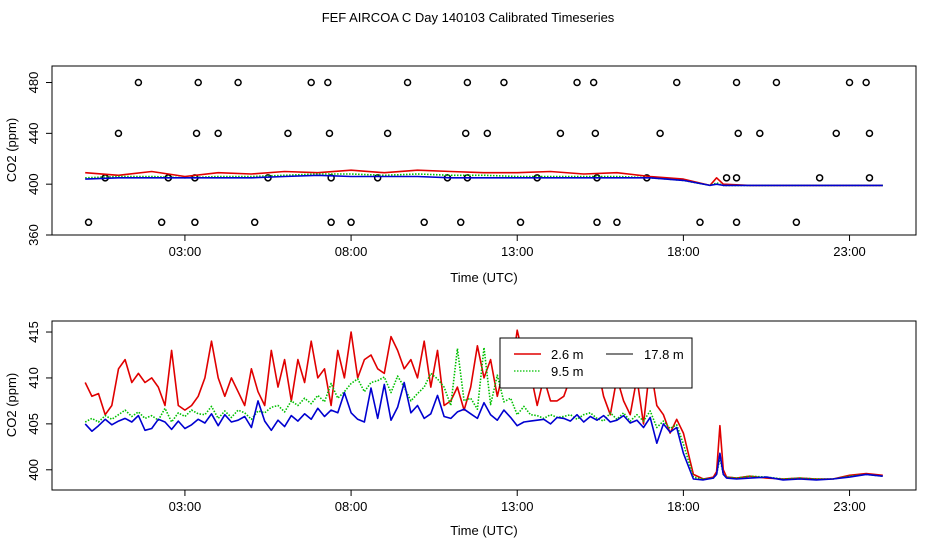 The image size is (936, 540). What do you see at coordinates (33, 133) in the screenshot?
I see `y-tick-label: 440` at bounding box center [33, 133].